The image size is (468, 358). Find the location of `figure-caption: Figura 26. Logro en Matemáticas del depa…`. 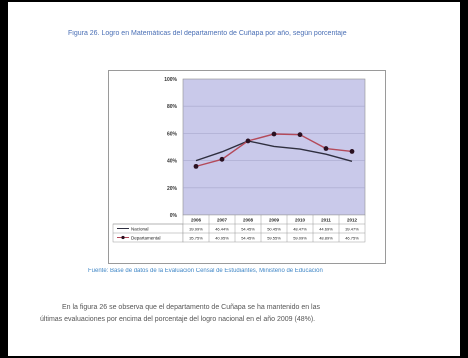

figure-caption: Figura 26. Logro en Matemáticas del depa… is located at coordinates (207, 33).